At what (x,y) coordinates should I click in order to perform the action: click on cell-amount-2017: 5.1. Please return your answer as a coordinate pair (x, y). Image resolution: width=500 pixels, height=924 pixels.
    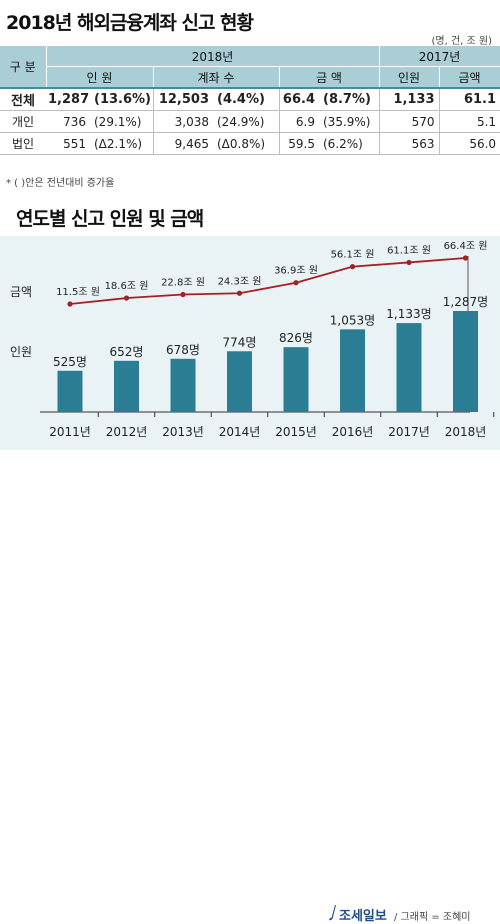
    Looking at the image, I should click on (469, 121).